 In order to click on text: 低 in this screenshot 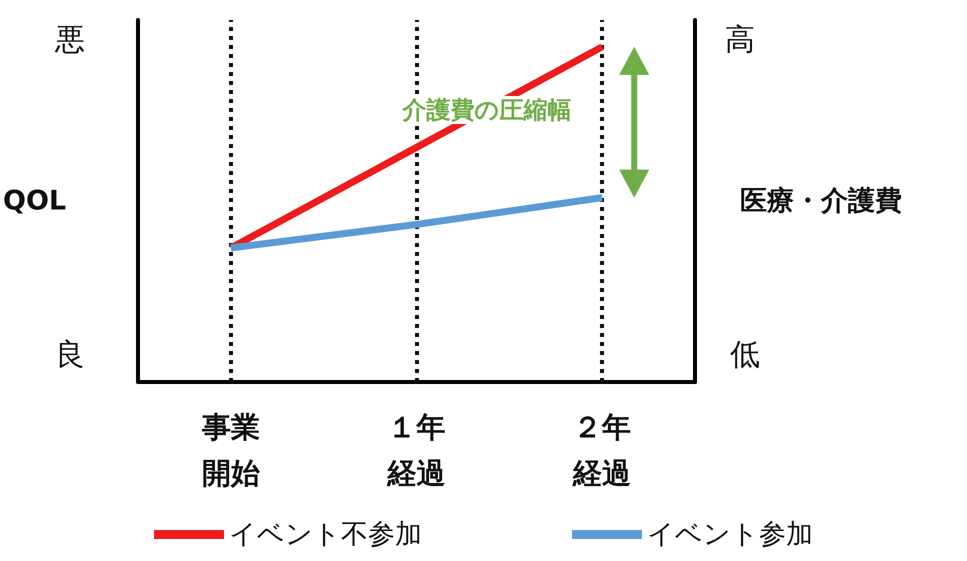, I will do `click(745, 355)`.